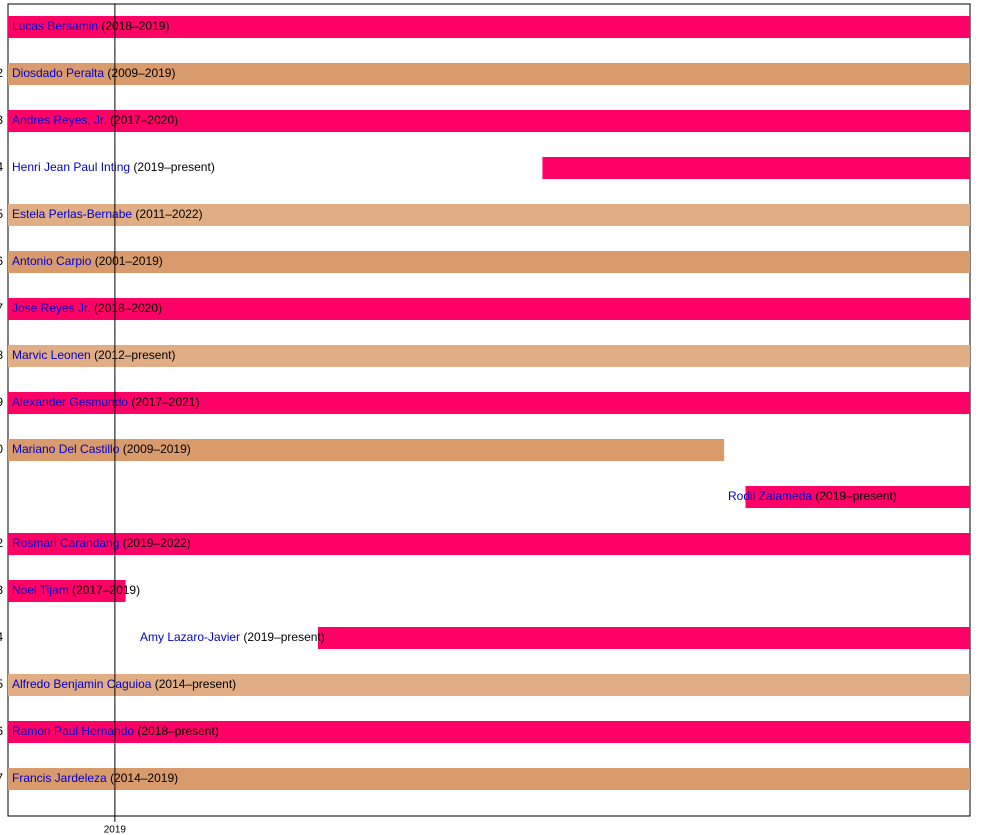 Image resolution: width=1000 pixels, height=835 pixels. What do you see at coordinates (1, 355) in the screenshot?
I see `row-number: 8` at bounding box center [1, 355].